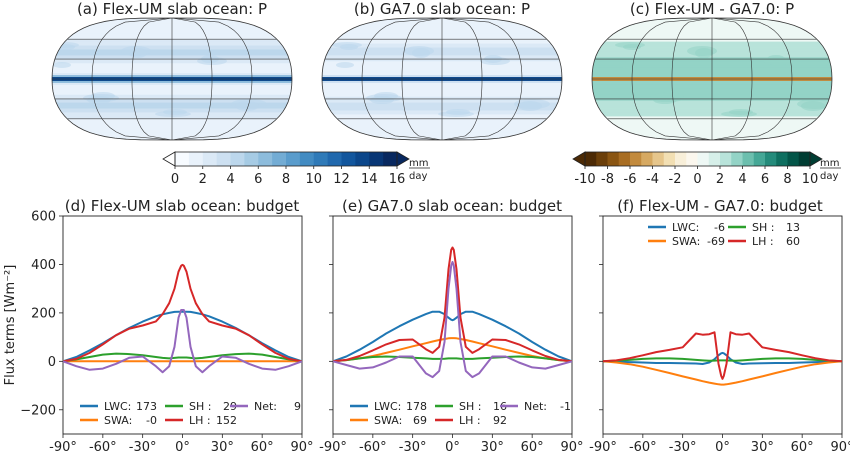 This screenshot has height=453, width=850. I want to click on legend-value: -69, so click(716, 241).